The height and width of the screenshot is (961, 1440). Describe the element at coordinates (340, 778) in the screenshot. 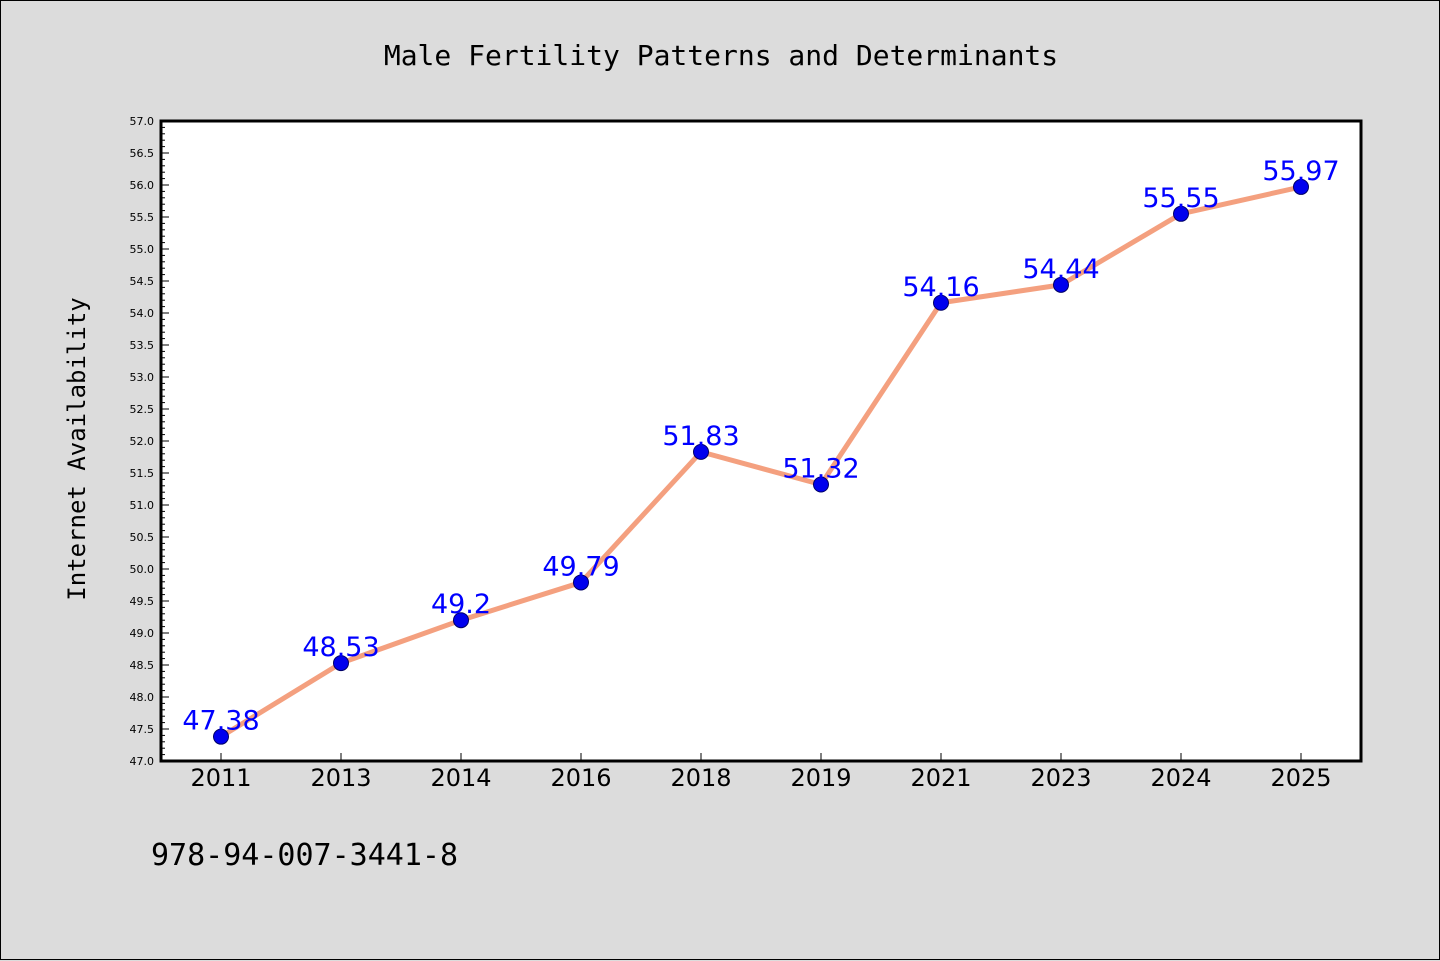

I see `x-tick-label: 2013` at that location.